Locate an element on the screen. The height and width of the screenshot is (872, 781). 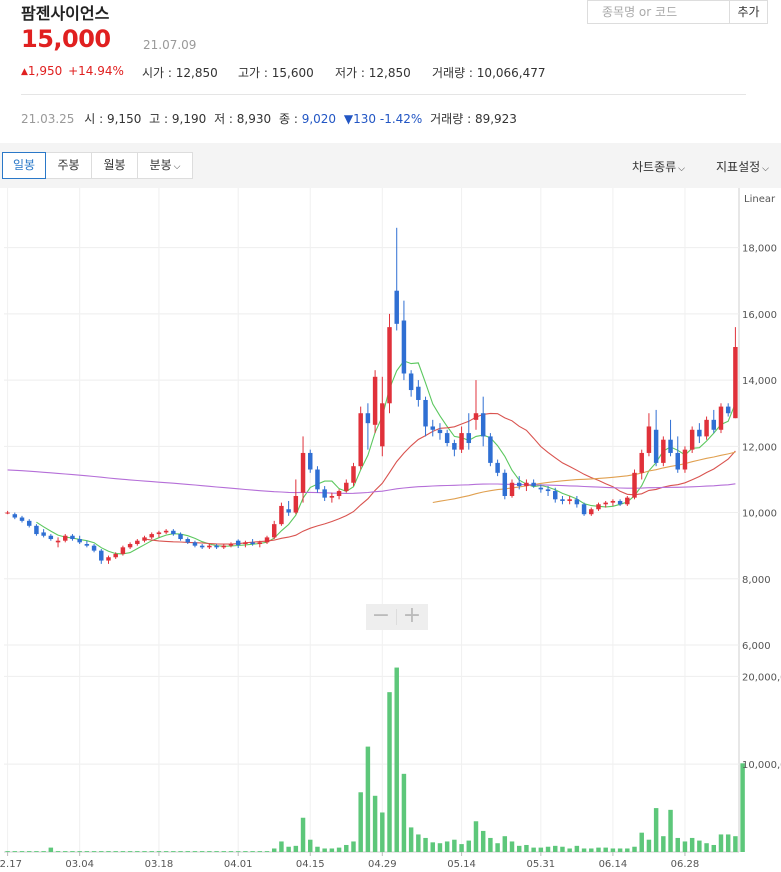
indicator-menu: 지표설정 ⌵ is located at coordinates (742, 167).